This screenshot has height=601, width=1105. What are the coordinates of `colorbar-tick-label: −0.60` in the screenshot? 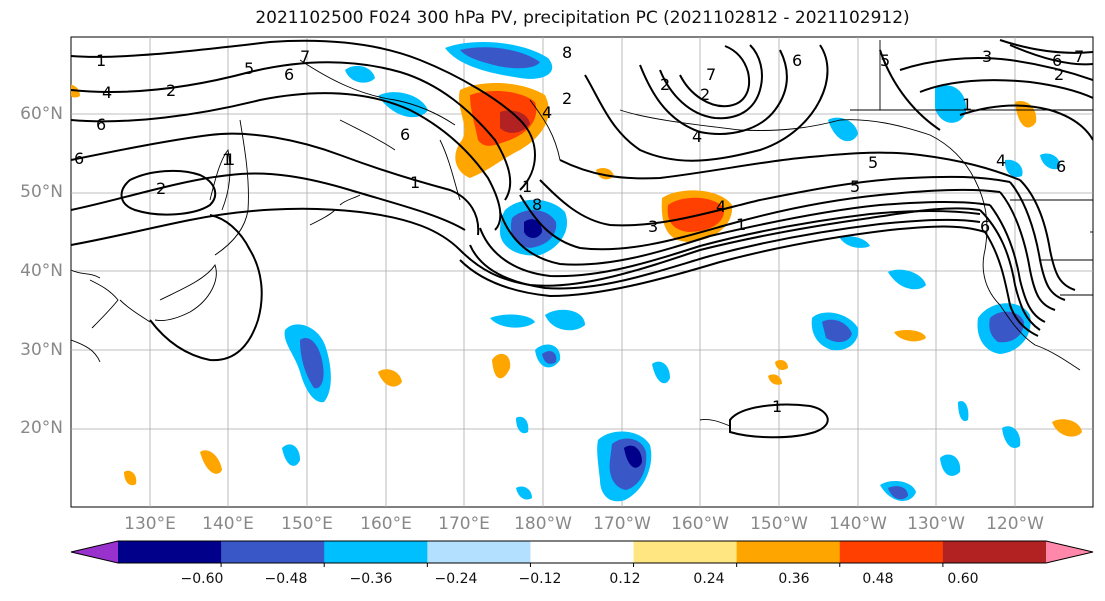 It's located at (202, 579).